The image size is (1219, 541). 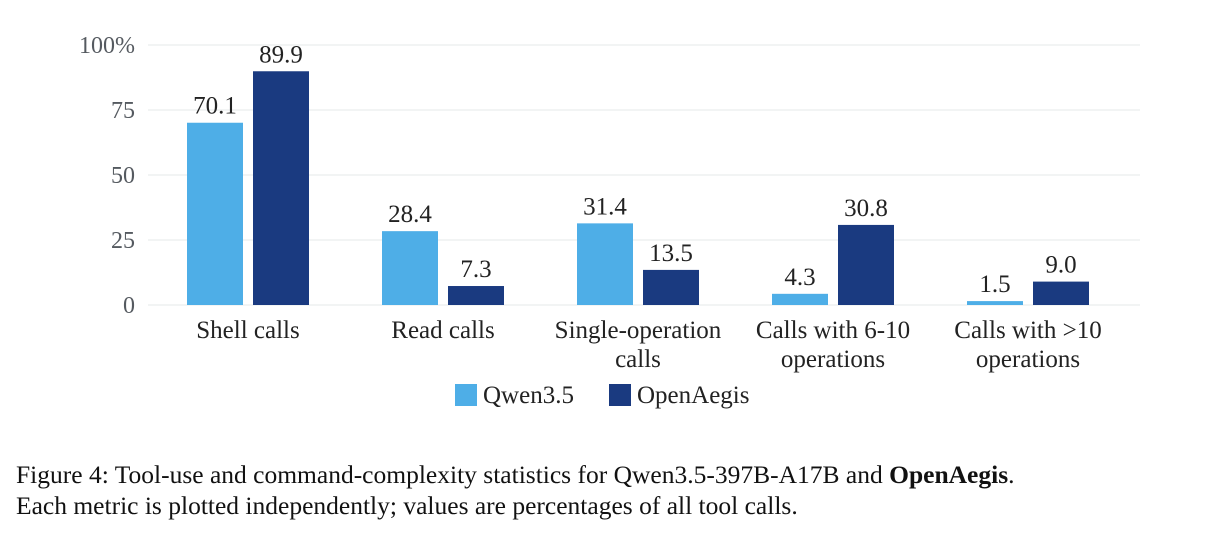 What do you see at coordinates (215, 106) in the screenshot?
I see `data-label: 70.1` at bounding box center [215, 106].